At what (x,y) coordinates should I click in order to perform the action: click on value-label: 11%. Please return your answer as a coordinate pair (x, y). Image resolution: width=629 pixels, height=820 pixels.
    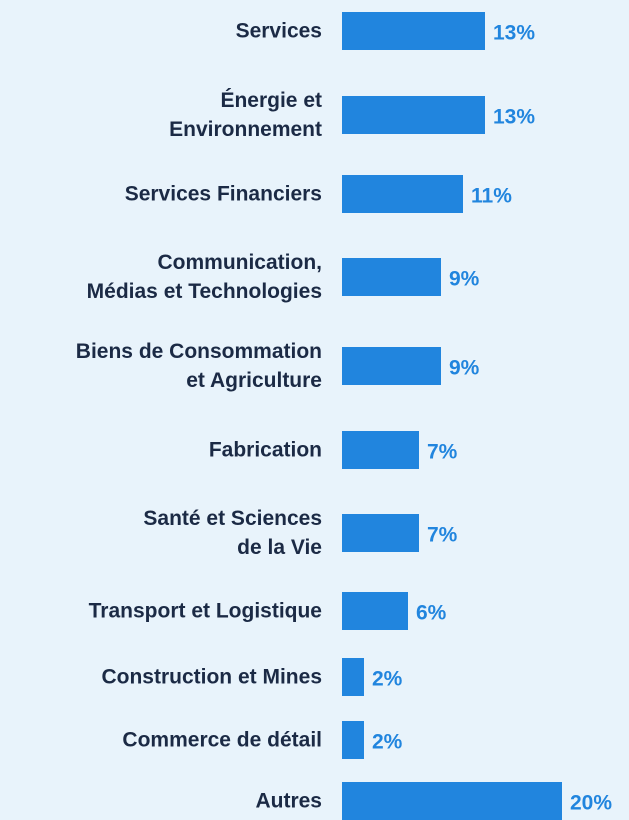
    Looking at the image, I should click on (491, 196).